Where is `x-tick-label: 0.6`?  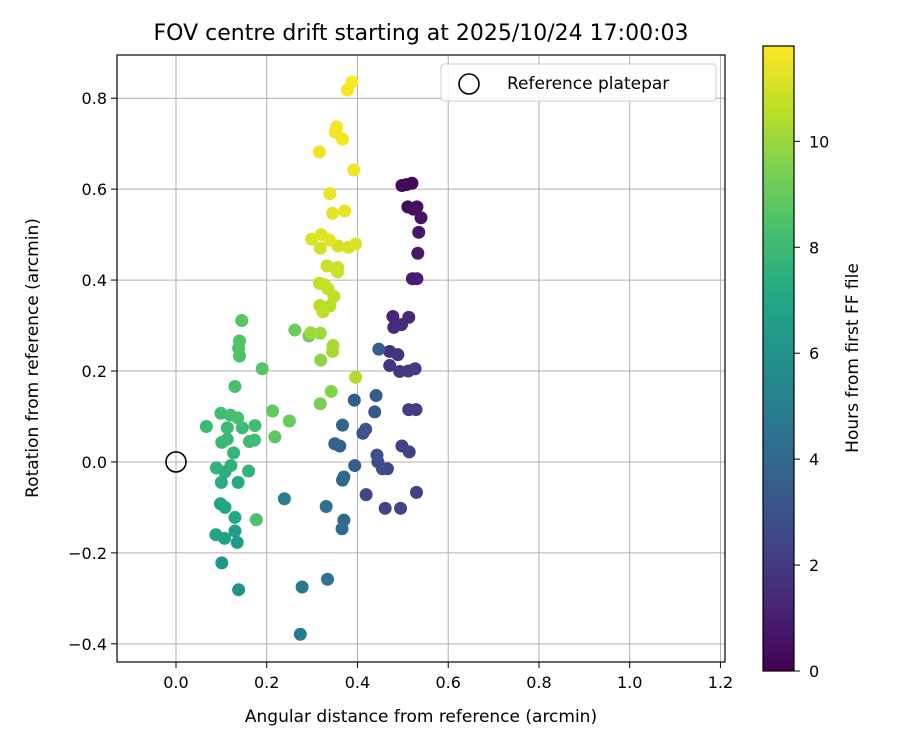
x-tick-label: 0.6 is located at coordinates (447, 682).